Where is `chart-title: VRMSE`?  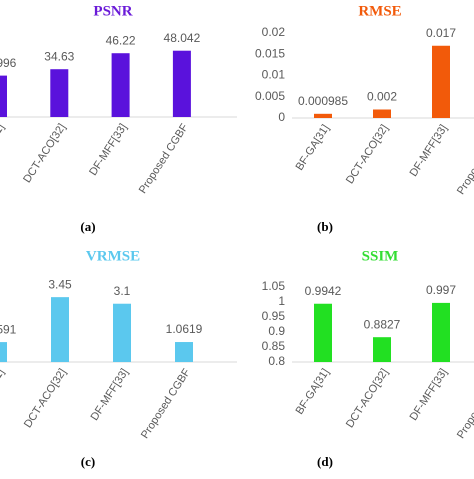 chart-title: VRMSE is located at coordinates (113, 256).